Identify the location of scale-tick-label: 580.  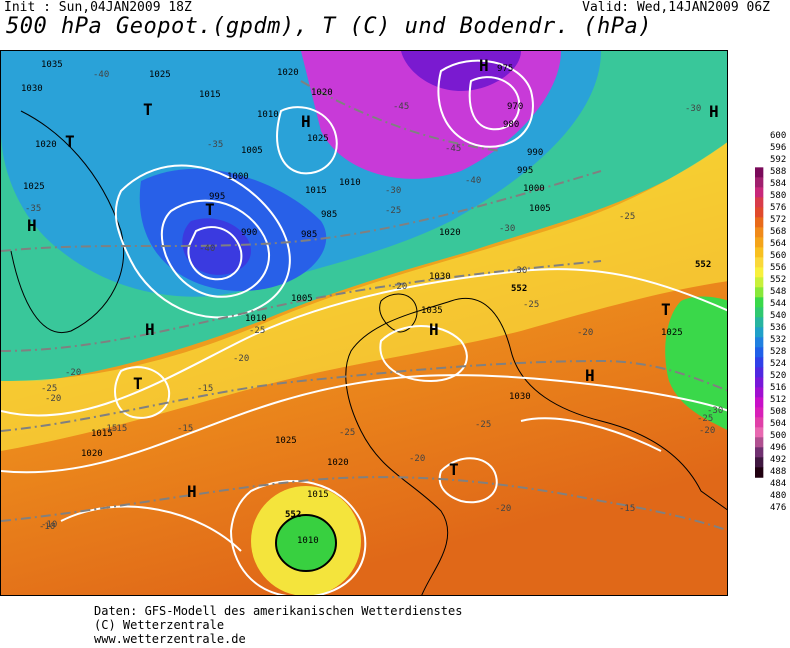
(778, 196).